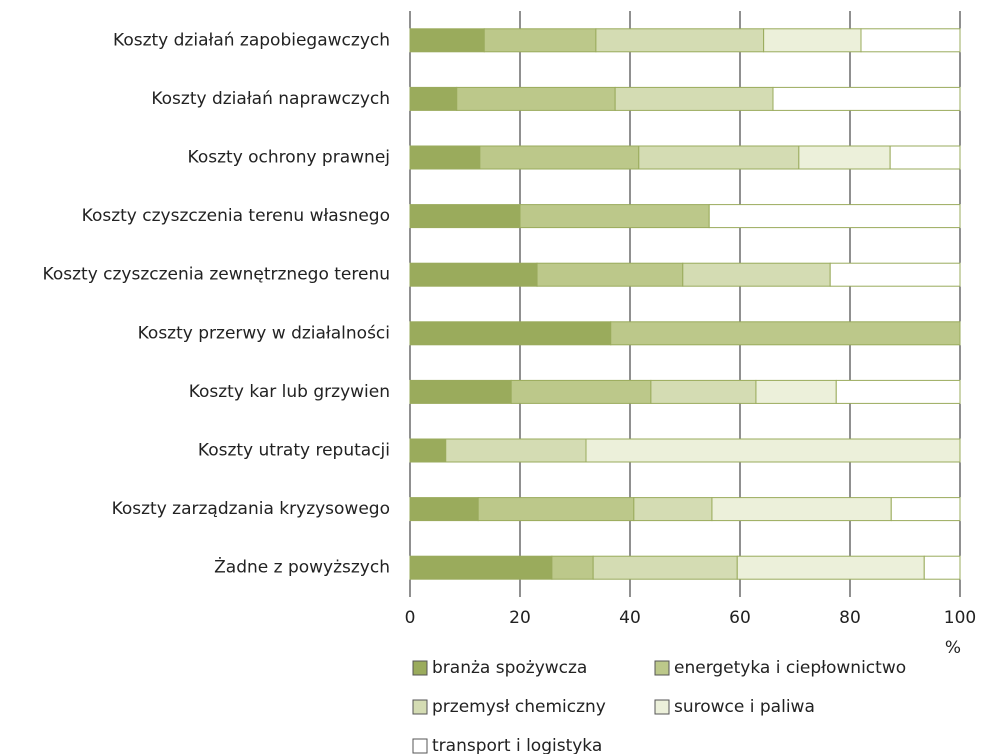  Describe the element at coordinates (289, 158) in the screenshot. I see `y-tick-label: Koszty ochrony prawnej` at that location.